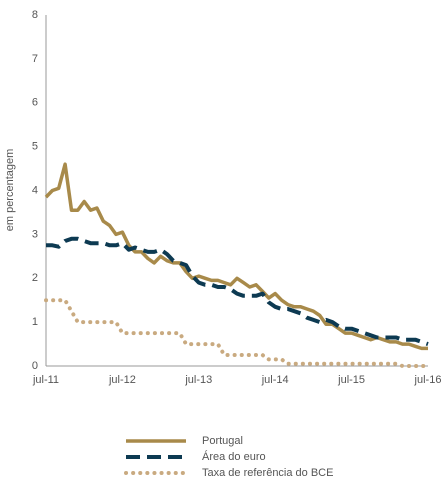 The height and width of the screenshot is (491, 444). Describe the element at coordinates (45, 380) in the screenshot. I see `x-tick-label: jul-11` at that location.